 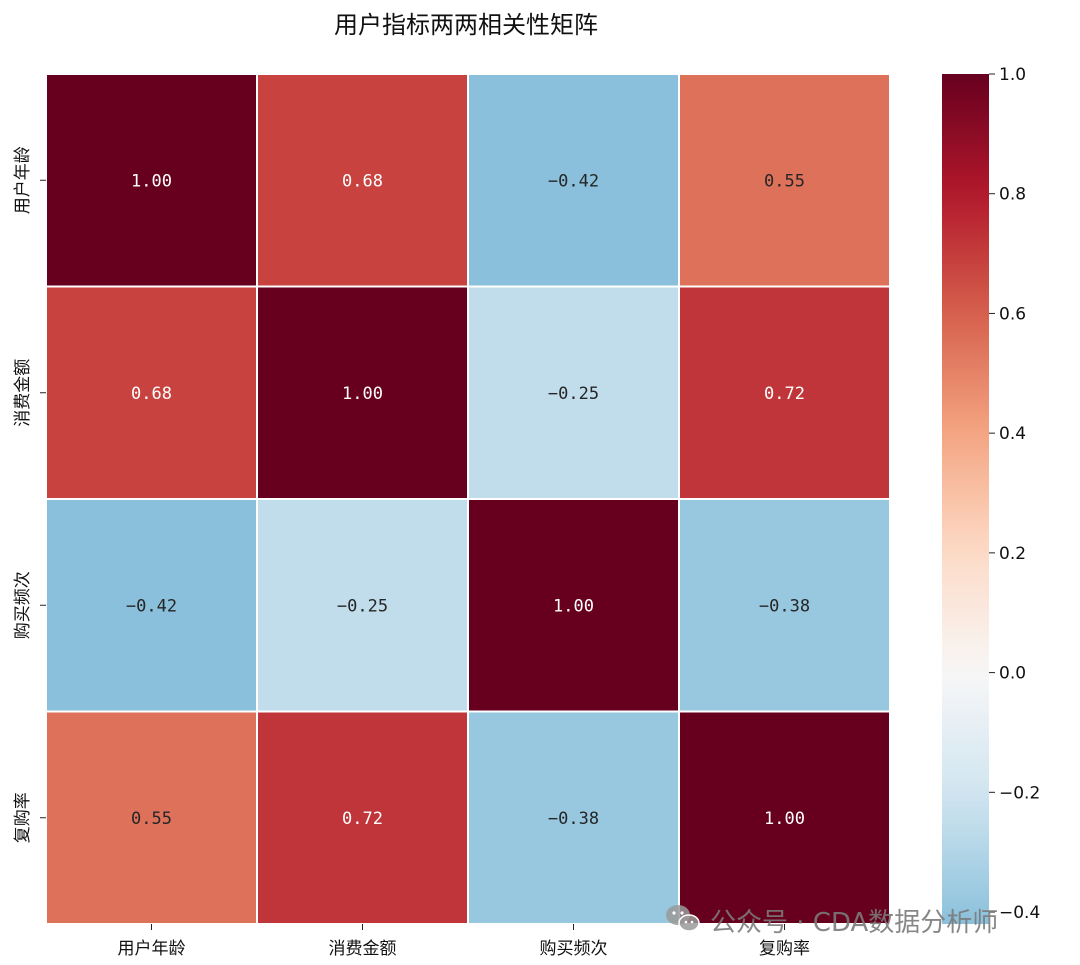 What do you see at coordinates (1012, 674) in the screenshot?
I see `colorbar-tick-label: 0.0` at bounding box center [1012, 674].